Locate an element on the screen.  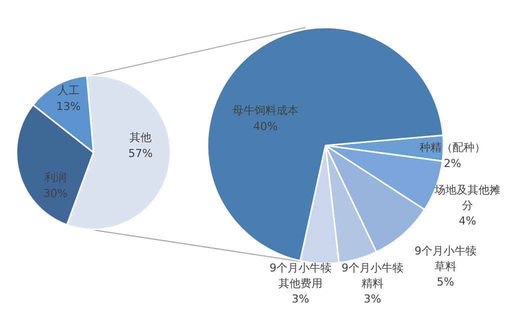
slice-label: 种精（配种） is located at coordinates (453, 147).